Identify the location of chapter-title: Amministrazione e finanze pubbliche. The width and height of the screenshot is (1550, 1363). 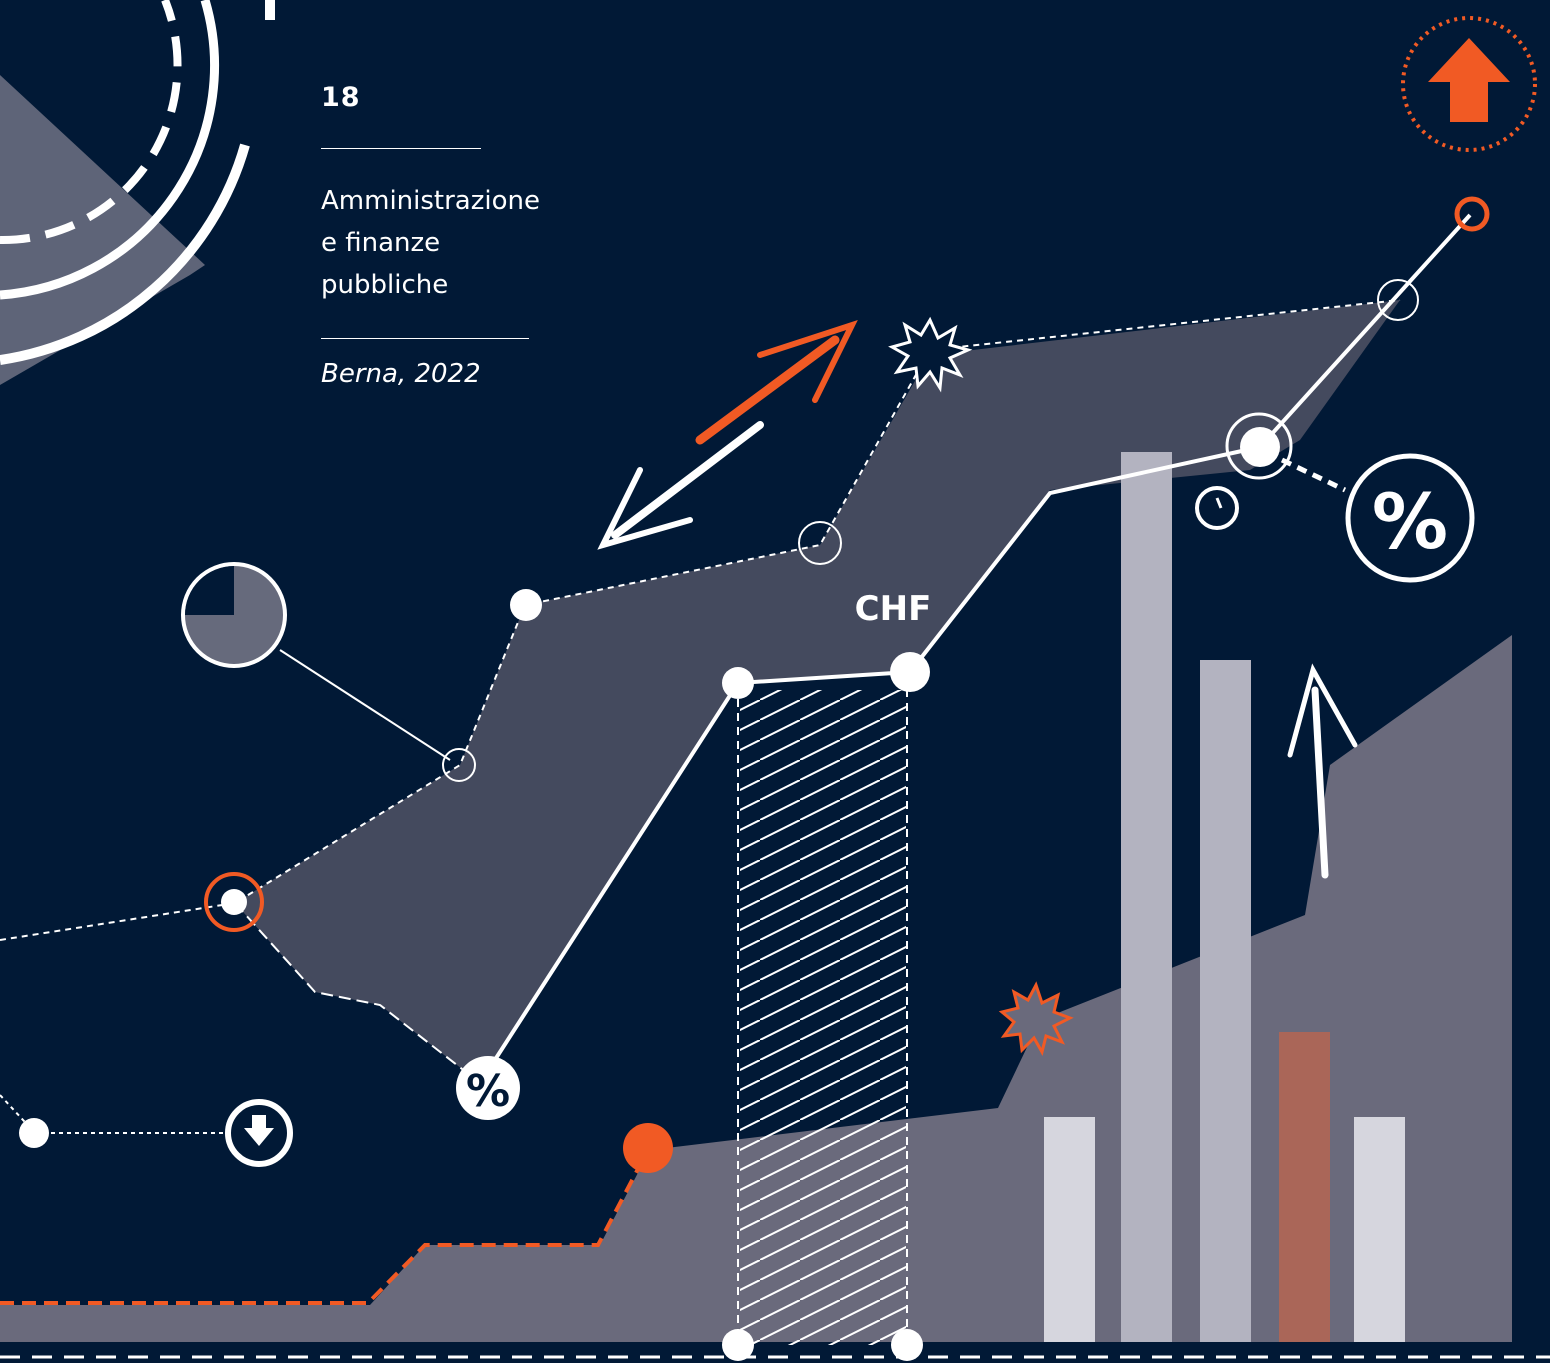
(430, 243).